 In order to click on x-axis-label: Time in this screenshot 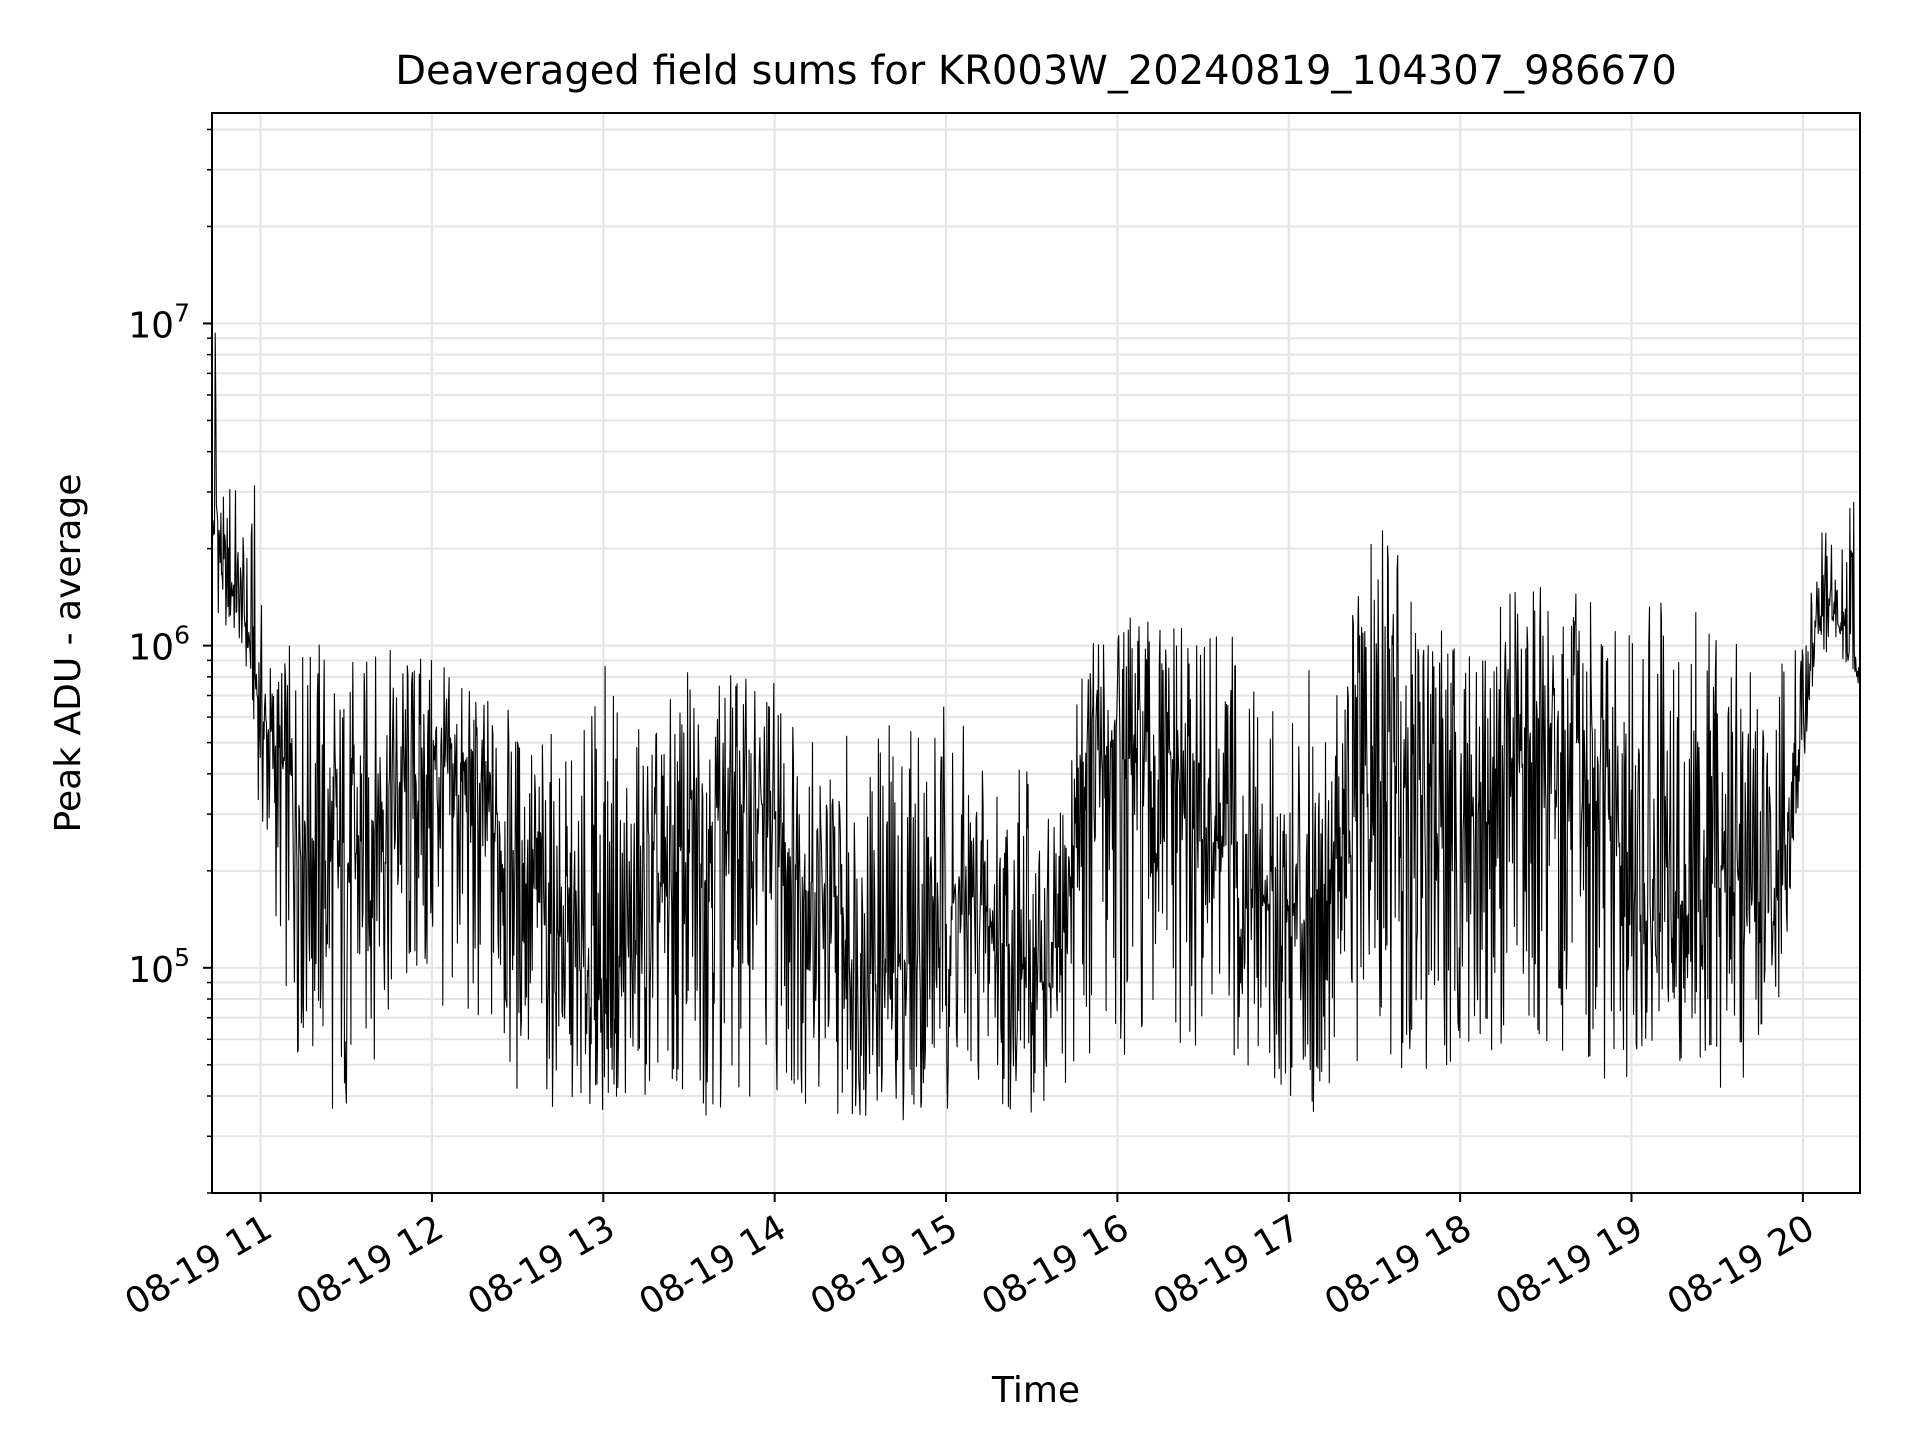, I will do `click(1035, 1390)`.